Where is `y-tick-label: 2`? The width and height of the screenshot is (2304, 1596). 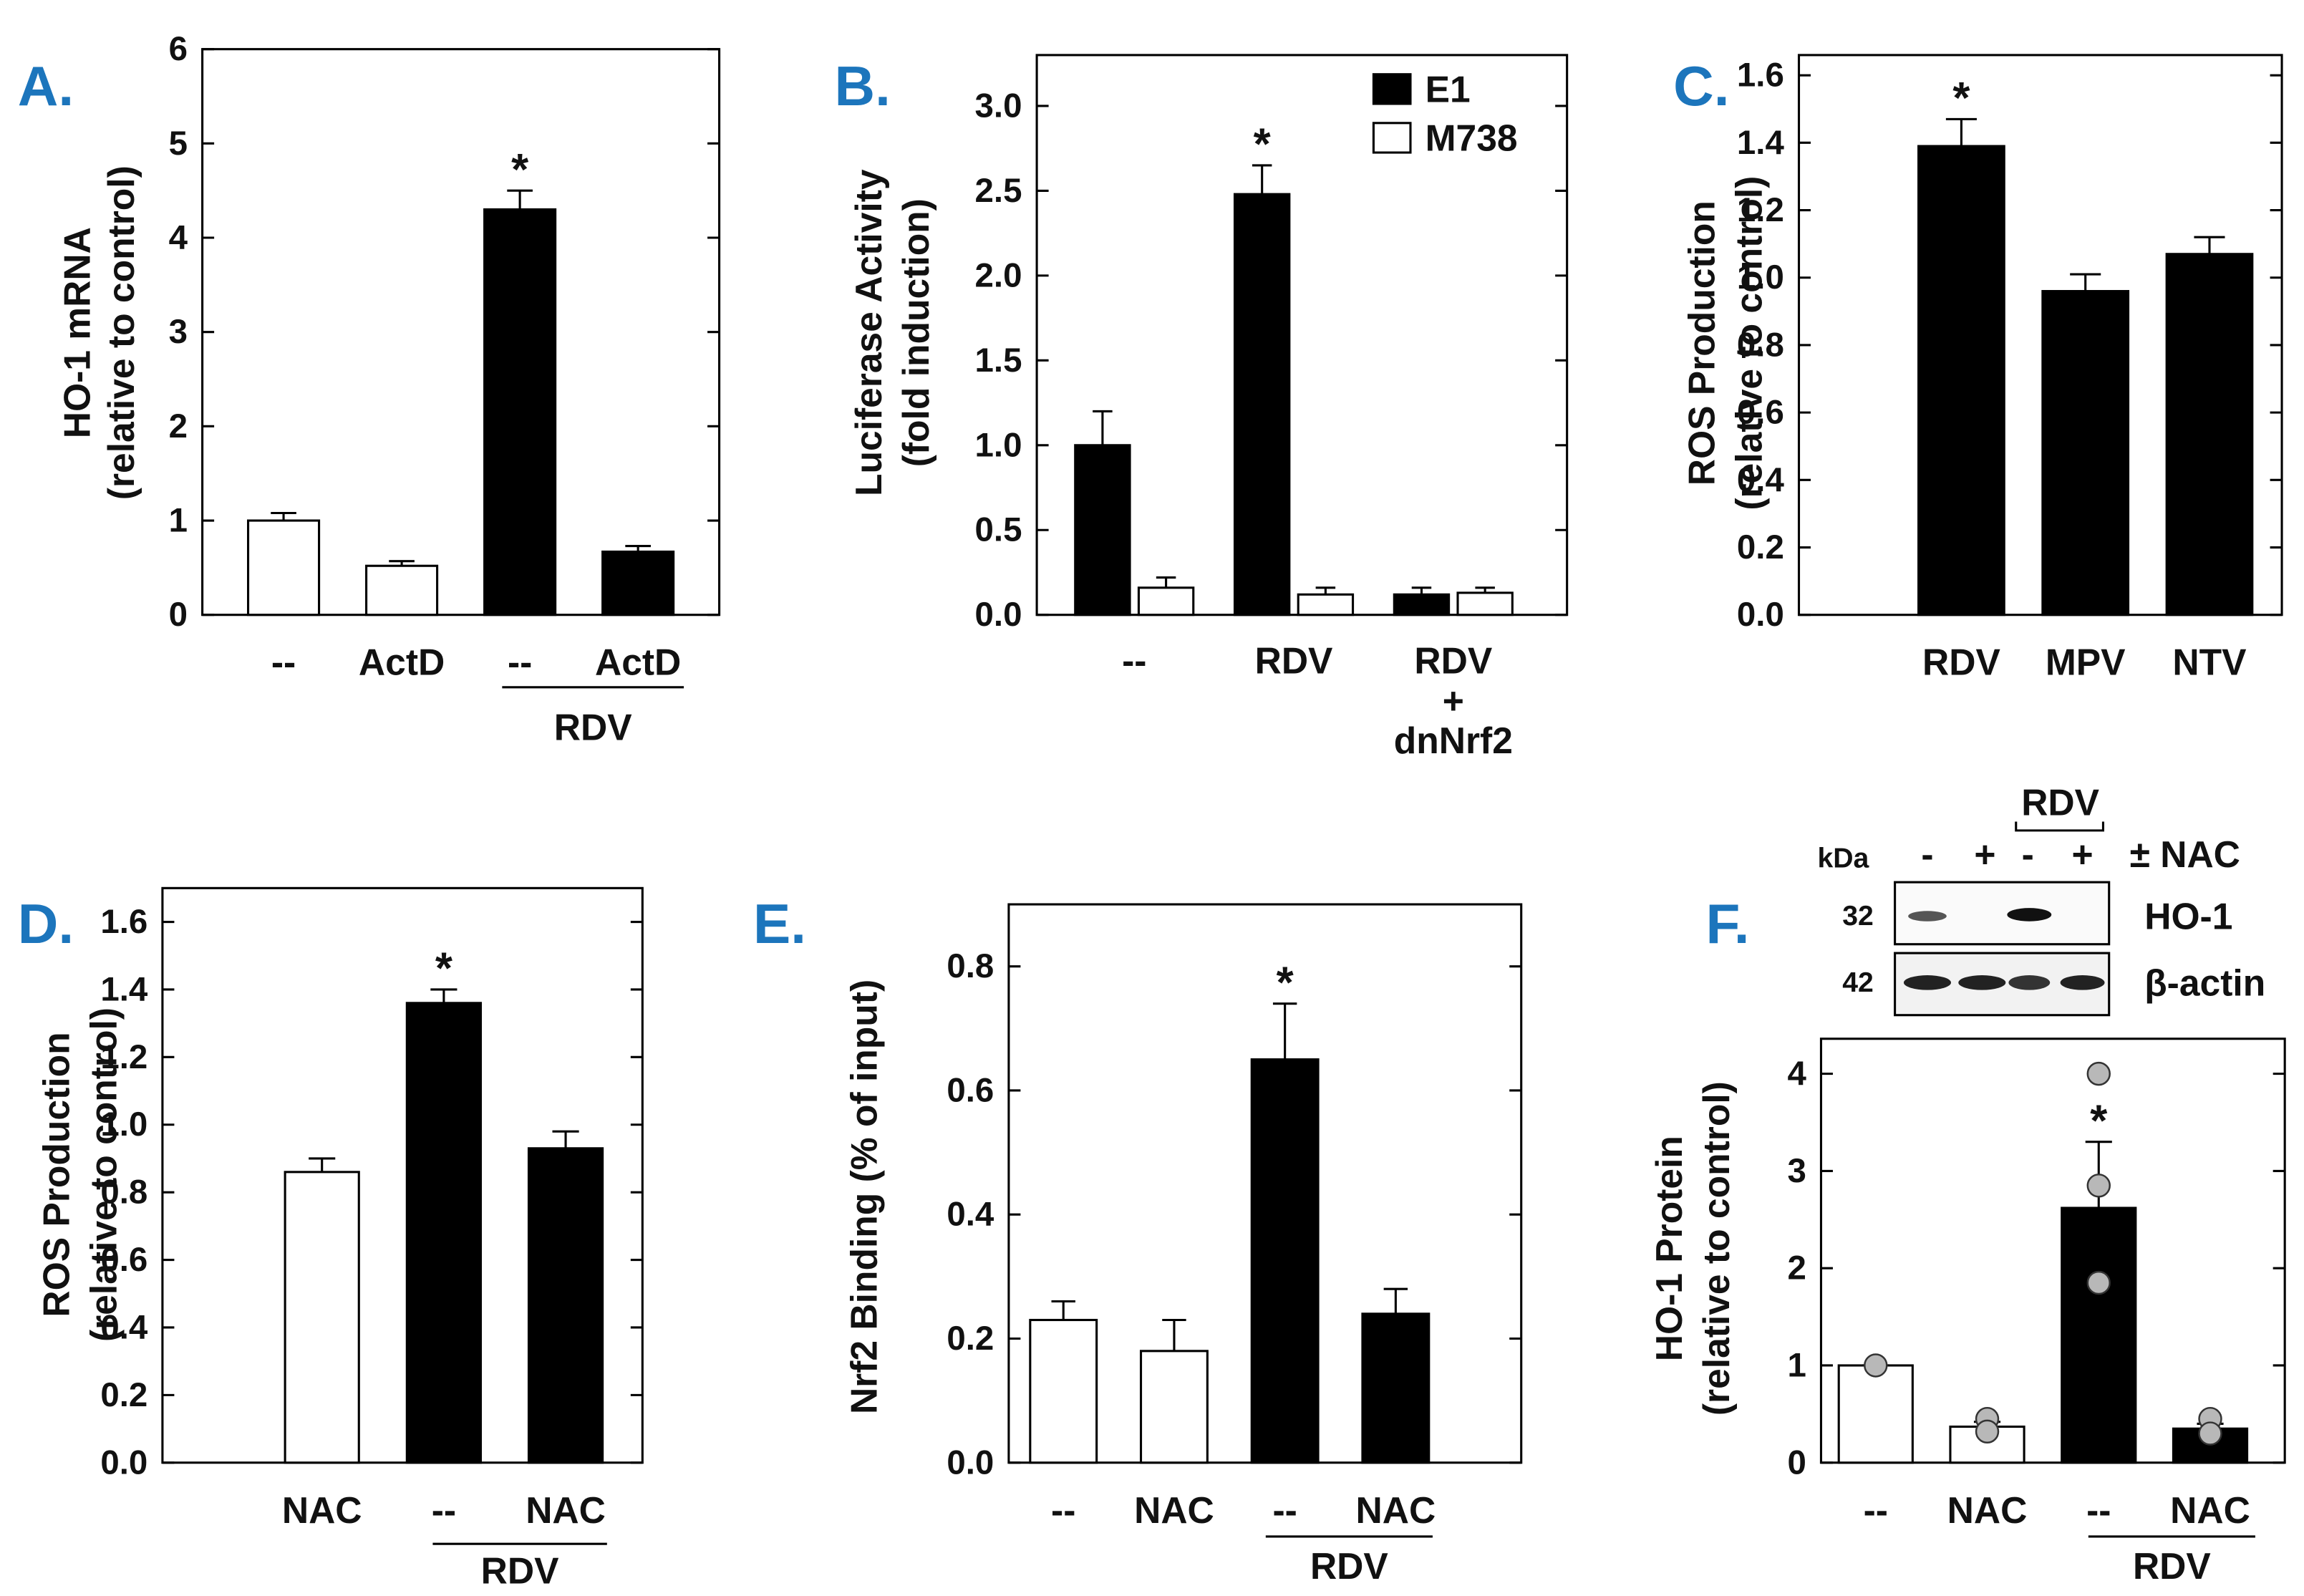 y-tick-label: 2 is located at coordinates (178, 426).